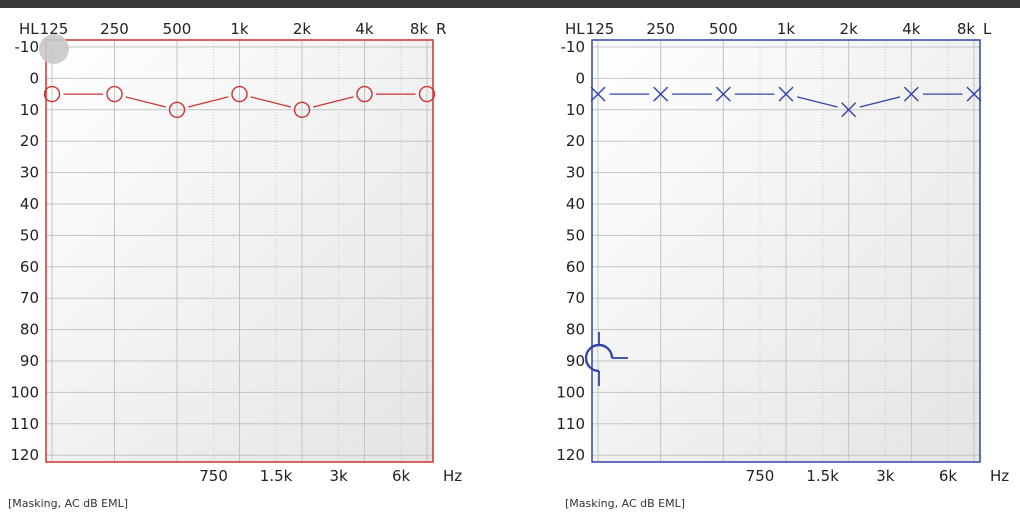 The height and width of the screenshot is (527, 1020). What do you see at coordinates (625, 503) in the screenshot?
I see `masking-note-left: [Masking, AC dB EML]` at bounding box center [625, 503].